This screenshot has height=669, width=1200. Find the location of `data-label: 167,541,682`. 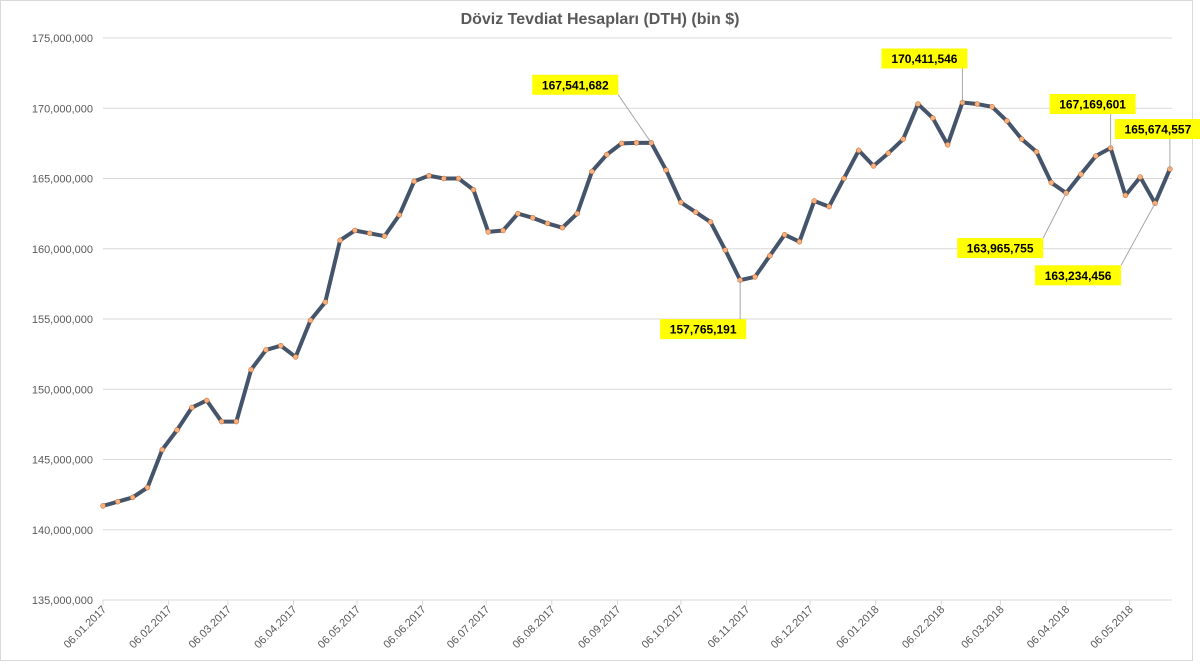

data-label: 167,541,682 is located at coordinates (575, 85).